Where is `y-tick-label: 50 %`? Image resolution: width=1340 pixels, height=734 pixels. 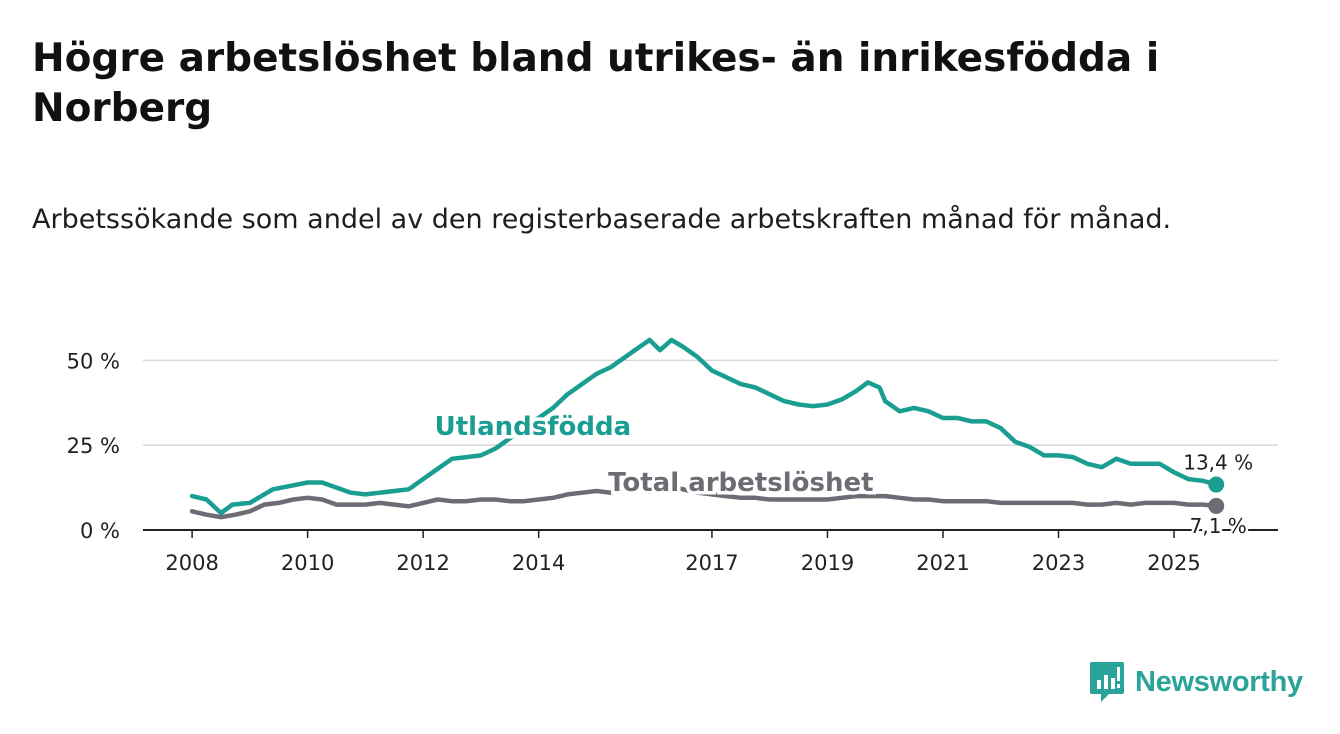 y-tick-label: 50 % is located at coordinates (93, 361).